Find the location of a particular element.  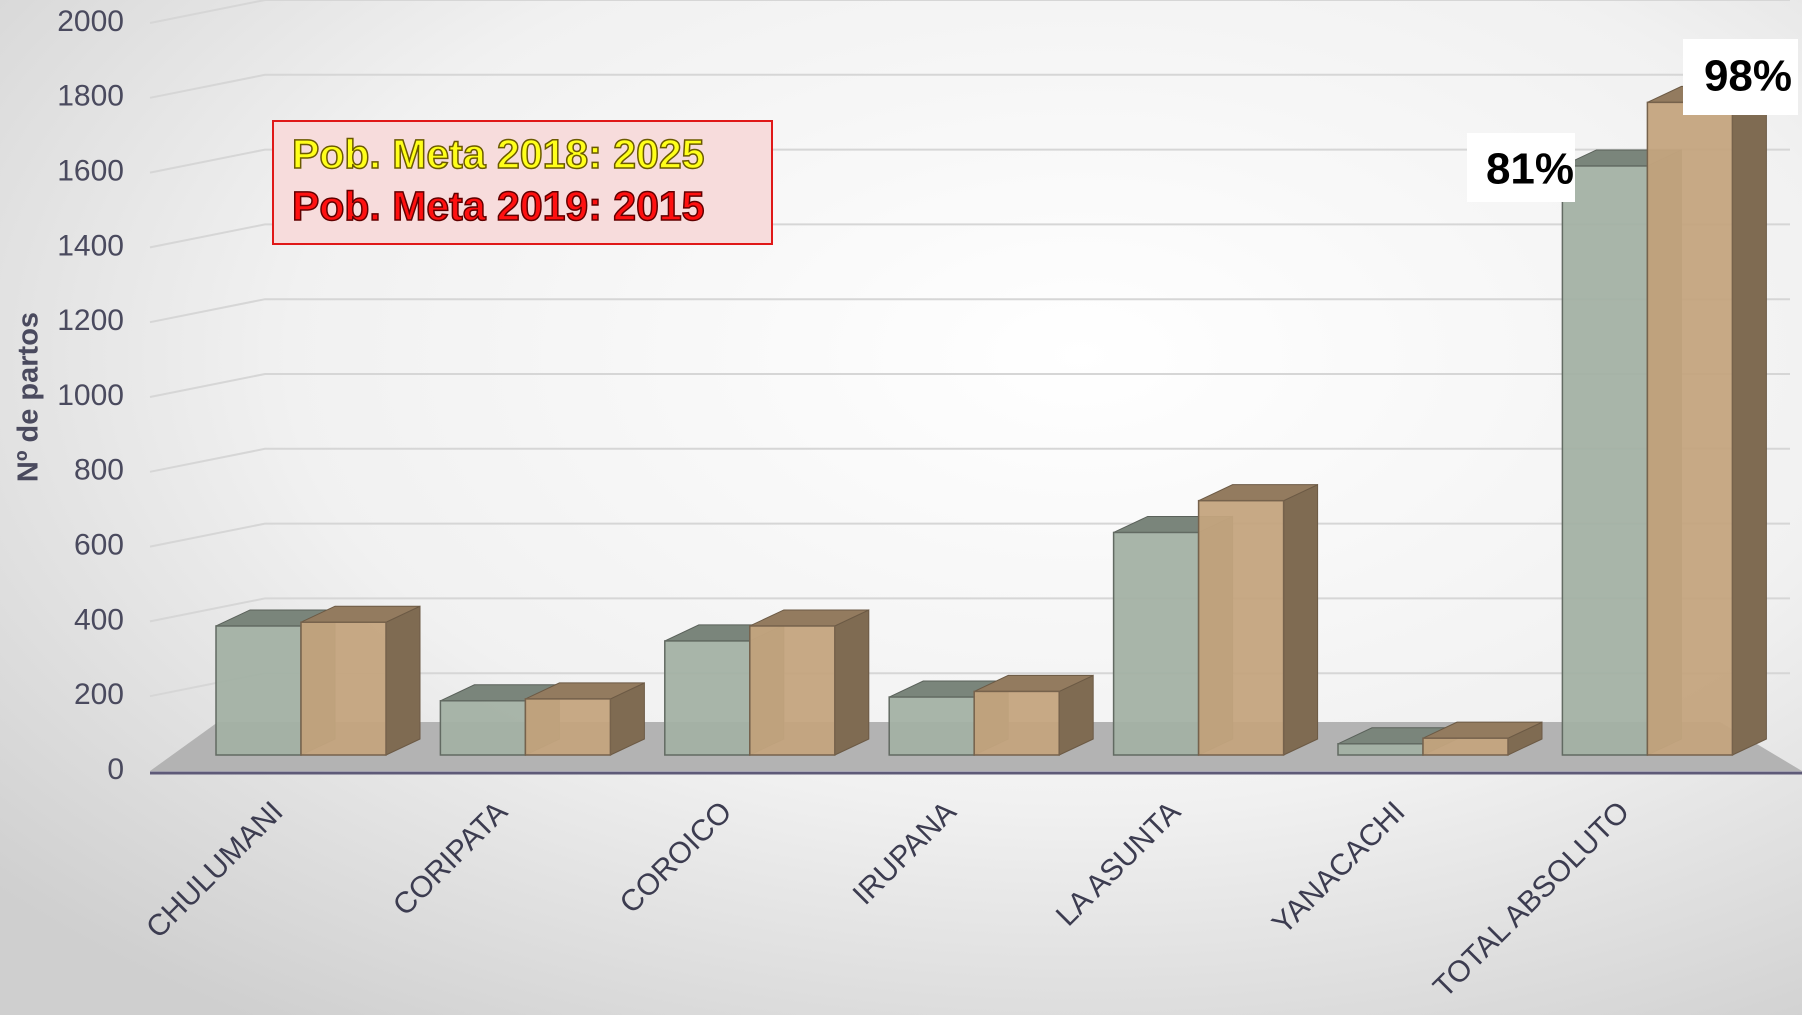

y-tick-label: 400 is located at coordinates (99, 619).